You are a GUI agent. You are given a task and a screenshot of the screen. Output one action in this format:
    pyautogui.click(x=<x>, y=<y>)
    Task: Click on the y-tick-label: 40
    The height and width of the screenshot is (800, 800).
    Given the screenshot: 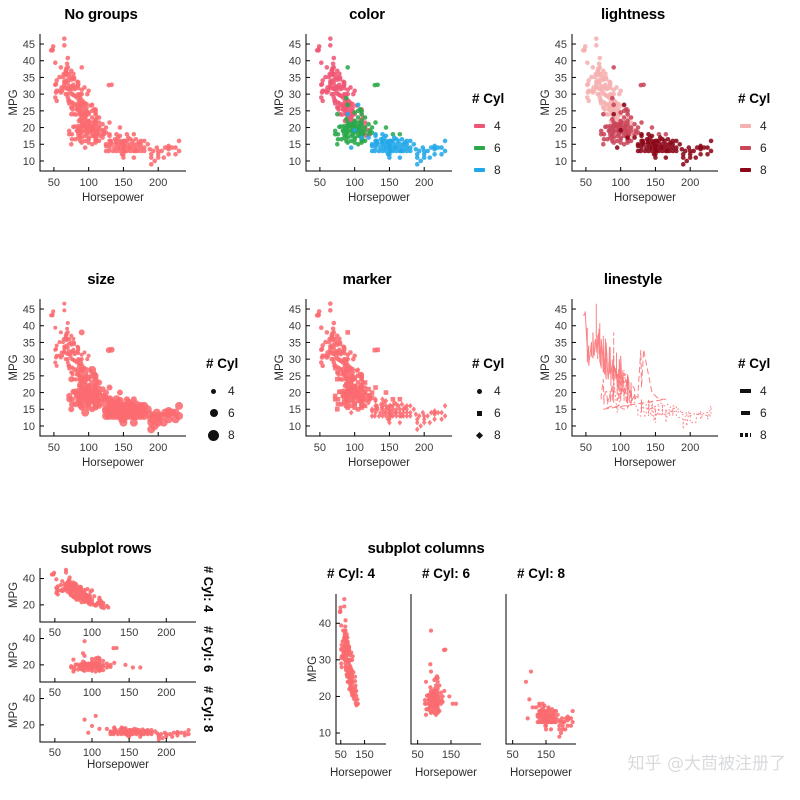 What is the action you would take?
    pyautogui.click(x=295, y=327)
    